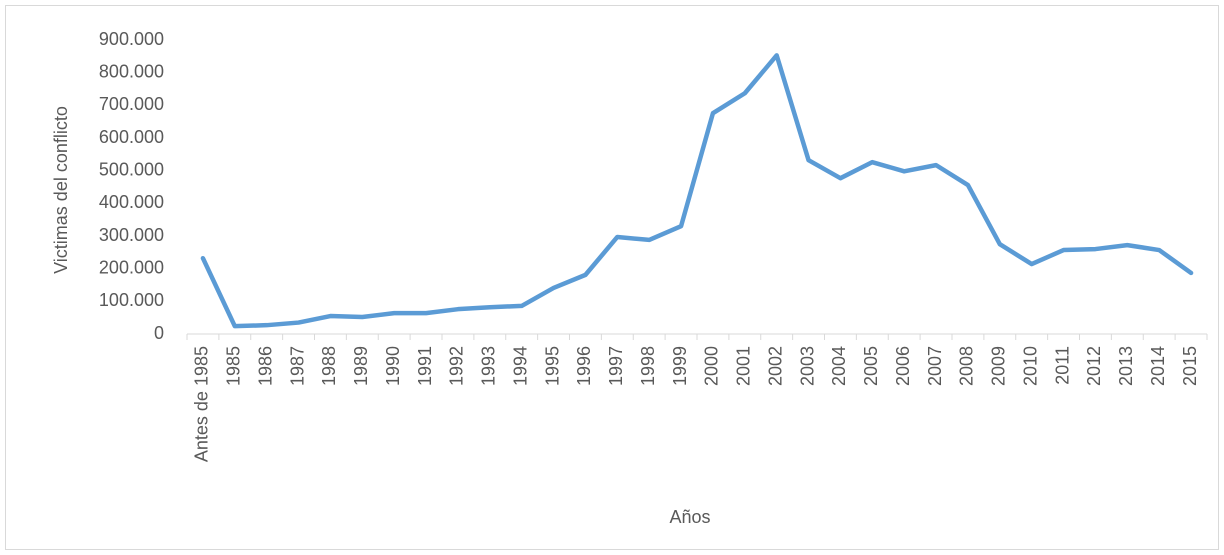 Image resolution: width=1224 pixels, height=555 pixels. Describe the element at coordinates (1126, 366) in the screenshot. I see `x-tick-label: 2013` at that location.